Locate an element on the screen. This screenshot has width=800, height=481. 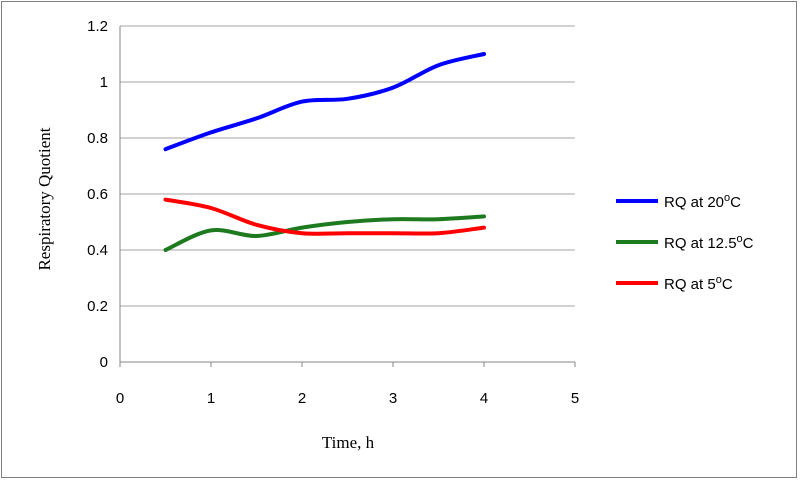
legend: RQ at 20oC RQ at 12.5oC RQ at 5oC is located at coordinates (685, 242).